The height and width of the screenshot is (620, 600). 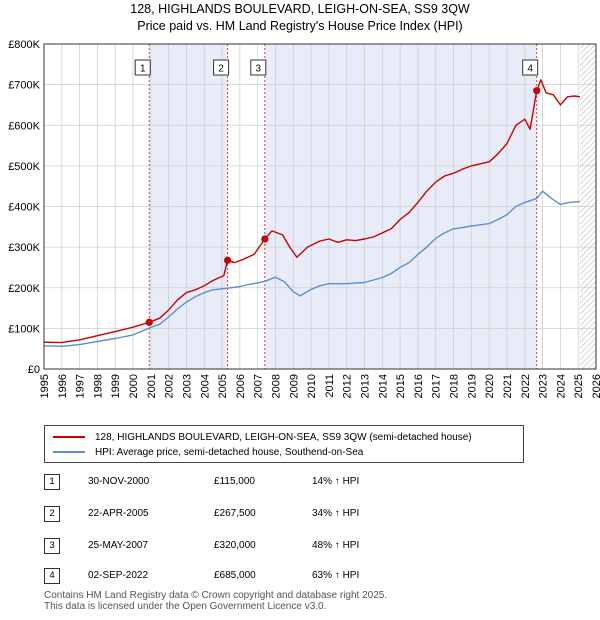 I want to click on y-tick-label: £0, so click(x=34, y=370).